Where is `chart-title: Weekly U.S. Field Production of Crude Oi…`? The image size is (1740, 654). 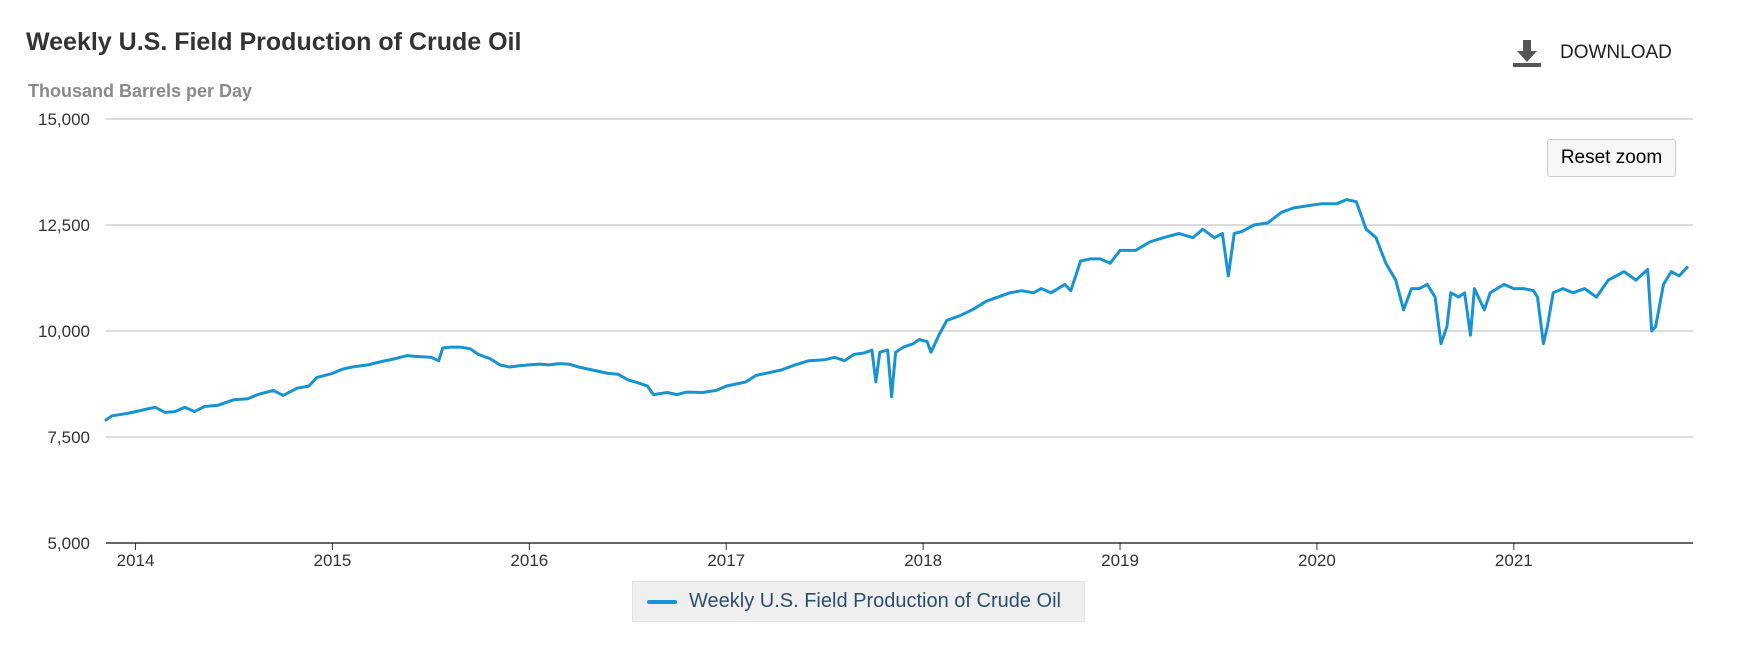
chart-title: Weekly U.S. Field Production of Crude Oi… is located at coordinates (274, 42).